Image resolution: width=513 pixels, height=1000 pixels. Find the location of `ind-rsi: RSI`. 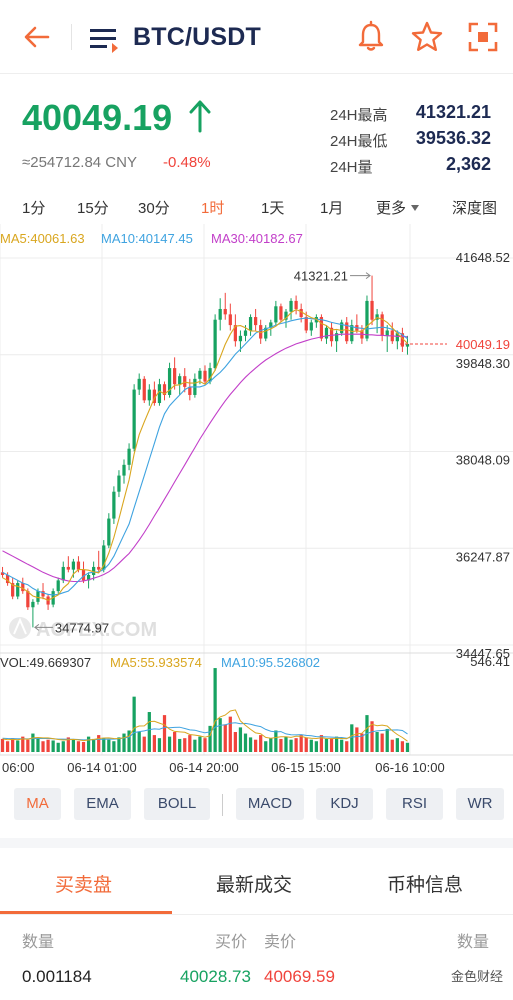

ind-rsi: RSI is located at coordinates (414, 804).